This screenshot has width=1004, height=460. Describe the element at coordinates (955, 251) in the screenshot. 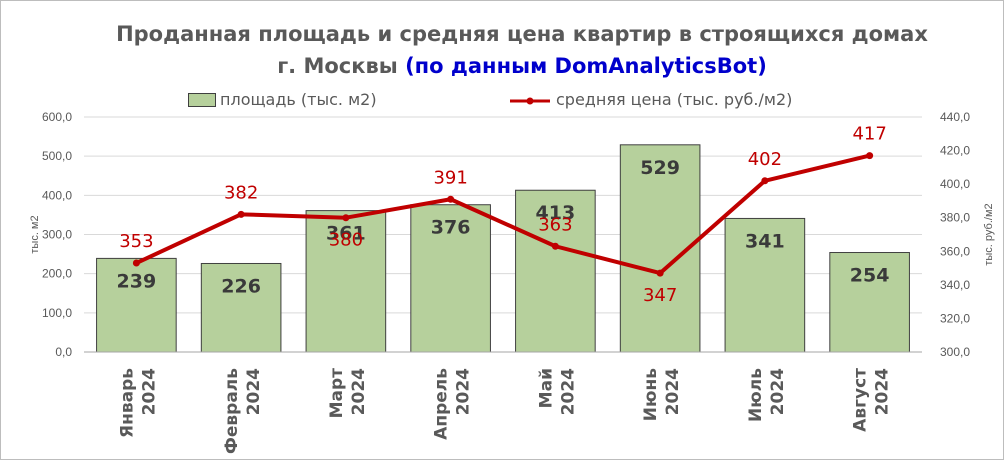

I see `y-right-tick-label: 360,0` at that location.